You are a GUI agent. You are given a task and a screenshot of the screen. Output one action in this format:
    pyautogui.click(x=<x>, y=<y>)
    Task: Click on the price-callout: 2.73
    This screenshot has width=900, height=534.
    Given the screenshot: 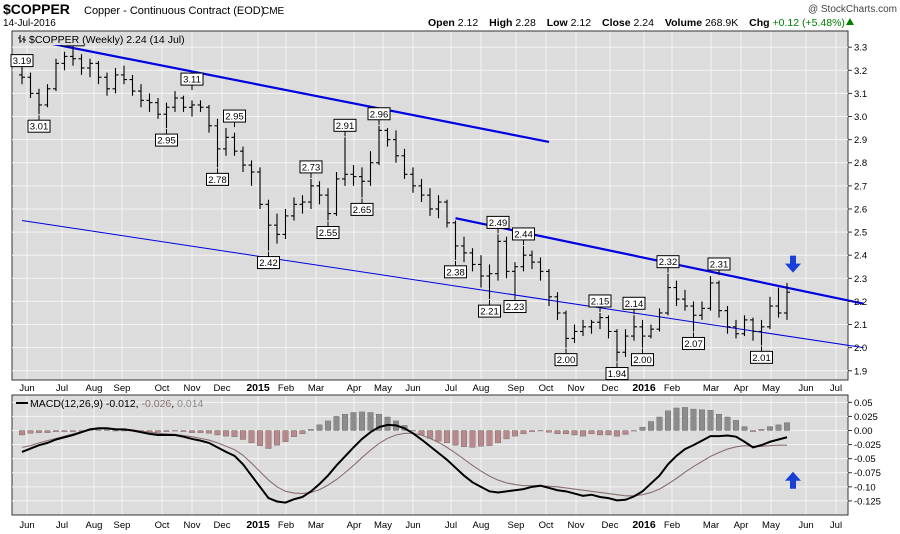 What is the action you would take?
    pyautogui.click(x=311, y=169)
    